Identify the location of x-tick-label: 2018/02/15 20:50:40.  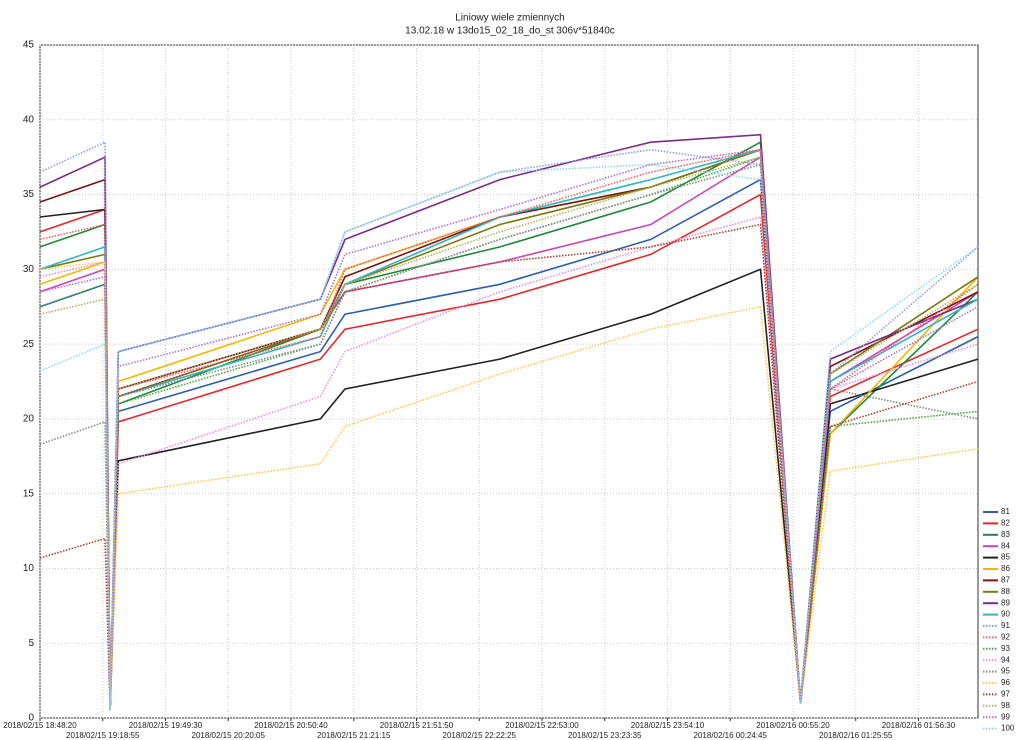
(291, 725).